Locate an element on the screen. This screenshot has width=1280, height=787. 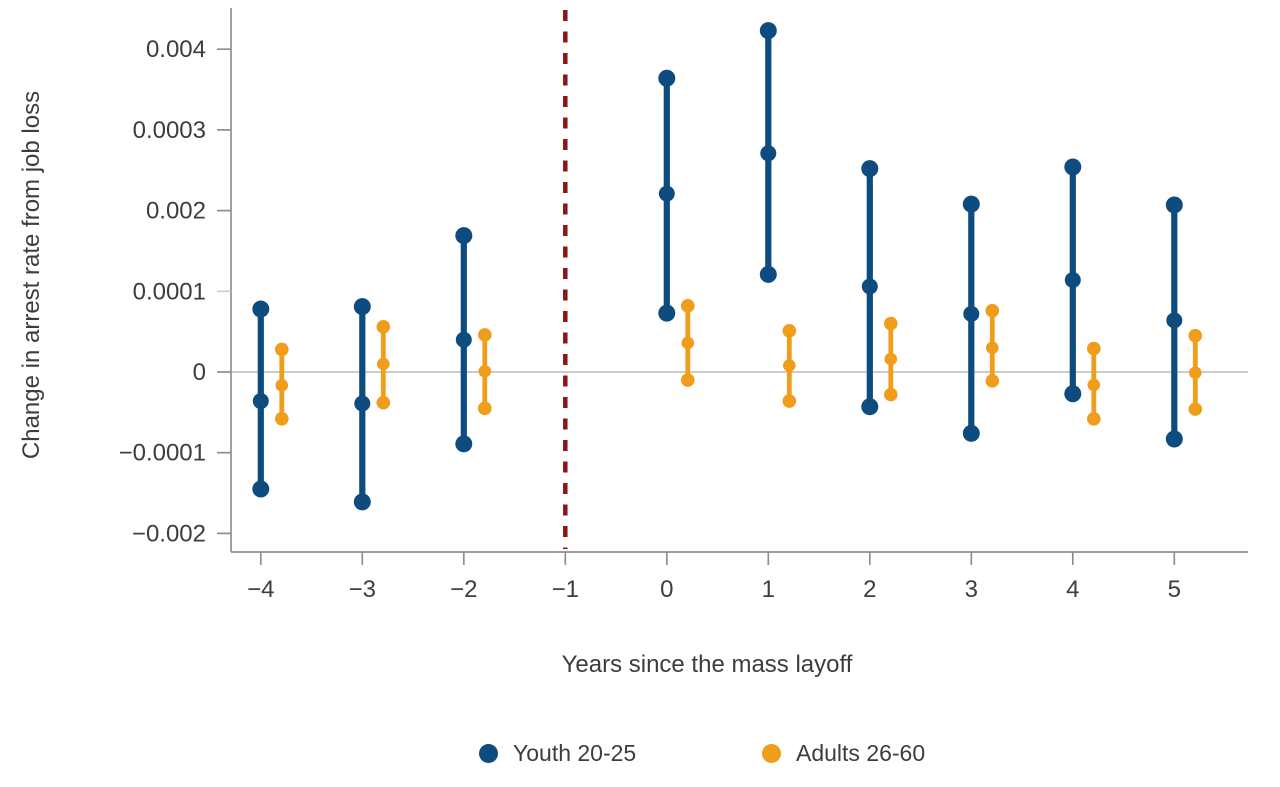
x-axis-title: Years since the mass layoff is located at coordinates (707, 664).